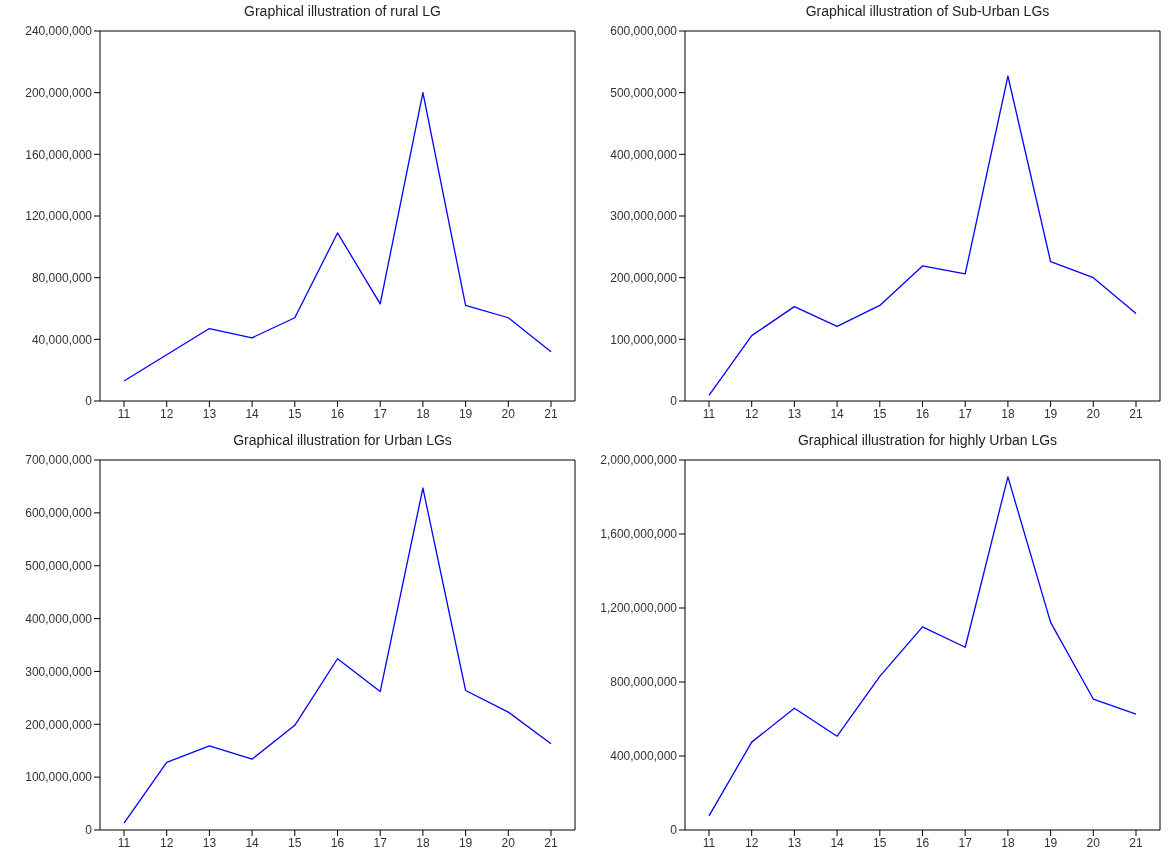  What do you see at coordinates (927, 11) in the screenshot?
I see `chart-title: Graphical illustration of Sub-Urban LGs` at bounding box center [927, 11].